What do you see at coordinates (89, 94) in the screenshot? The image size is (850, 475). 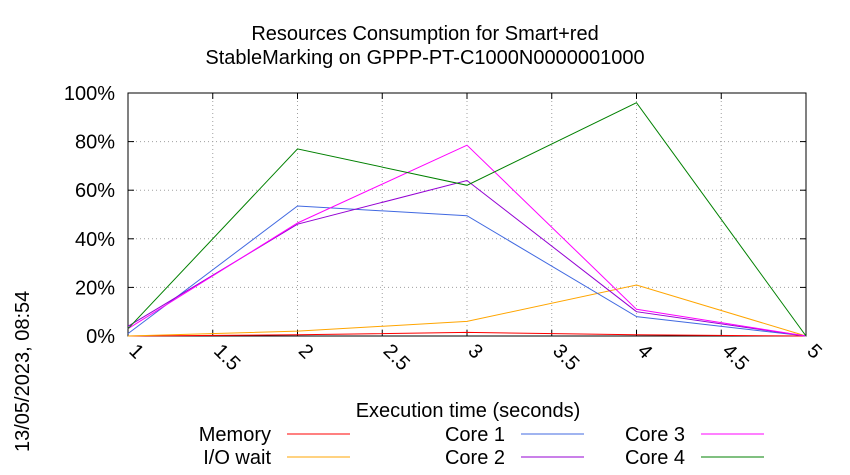 I see `y-tick-label: 100%` at bounding box center [89, 94].